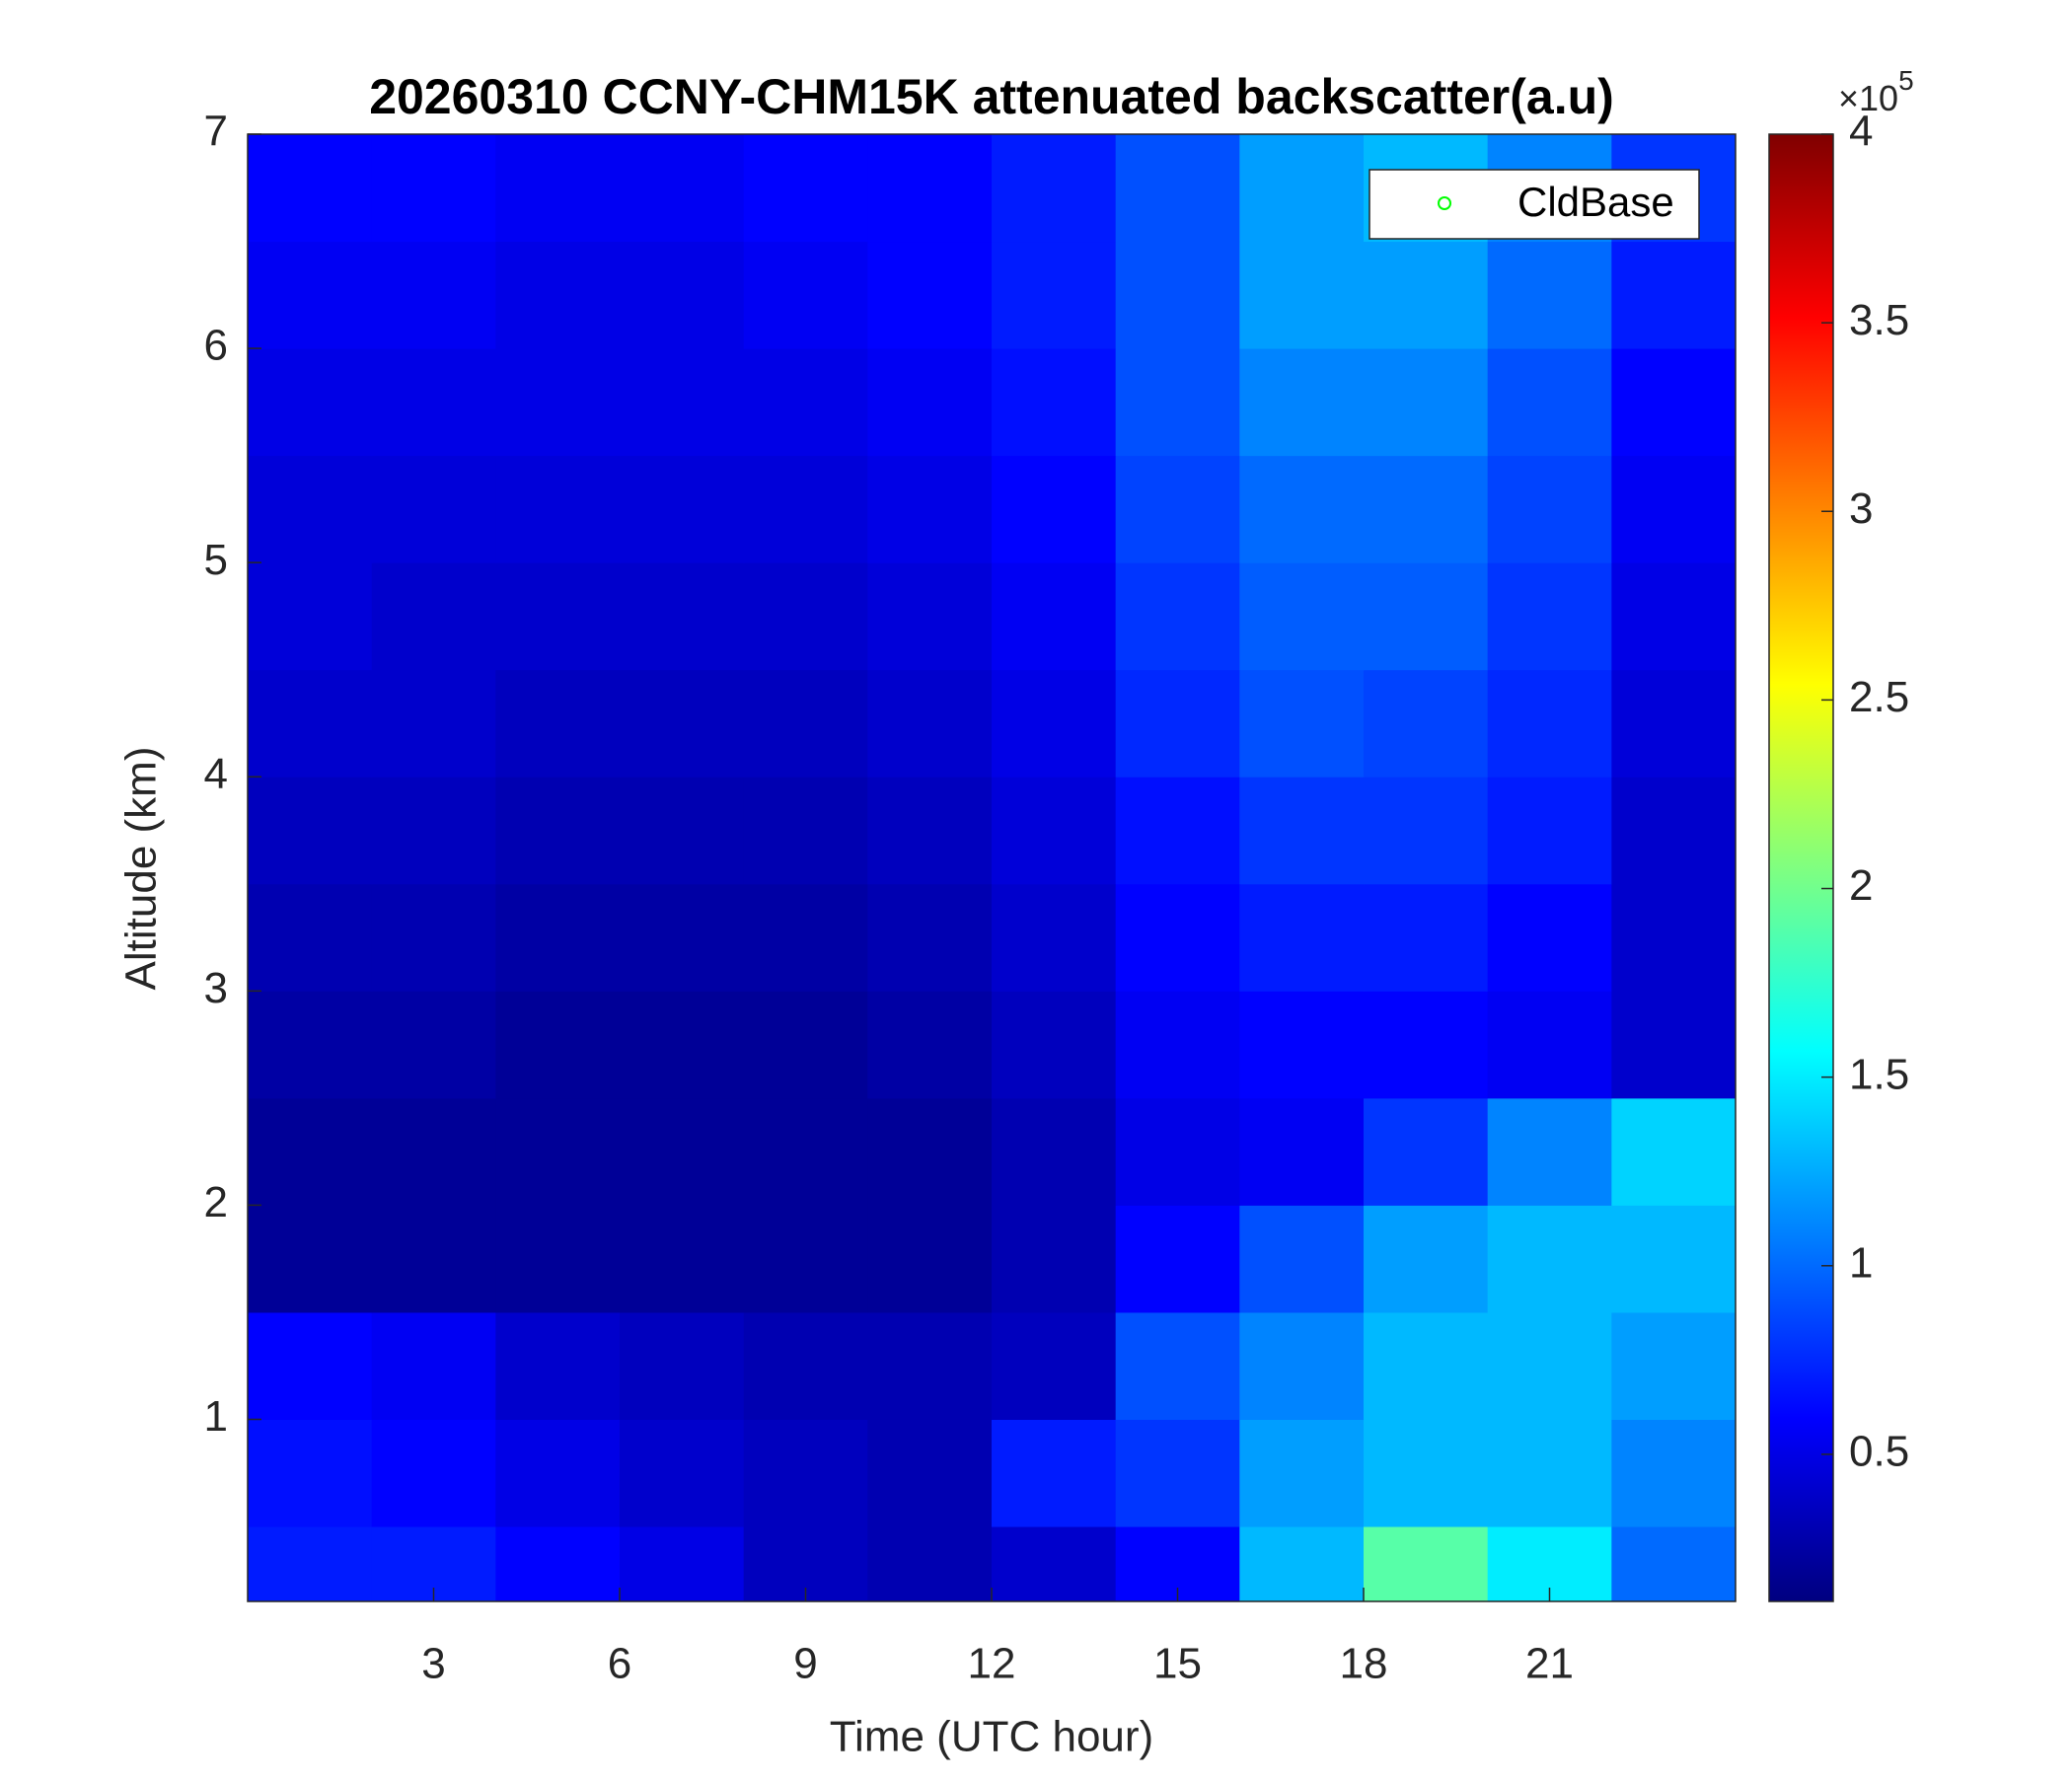 Image resolution: width=2072 pixels, height=1781 pixels. What do you see at coordinates (216, 1416) in the screenshot?
I see `y-tick-label: 1` at bounding box center [216, 1416].